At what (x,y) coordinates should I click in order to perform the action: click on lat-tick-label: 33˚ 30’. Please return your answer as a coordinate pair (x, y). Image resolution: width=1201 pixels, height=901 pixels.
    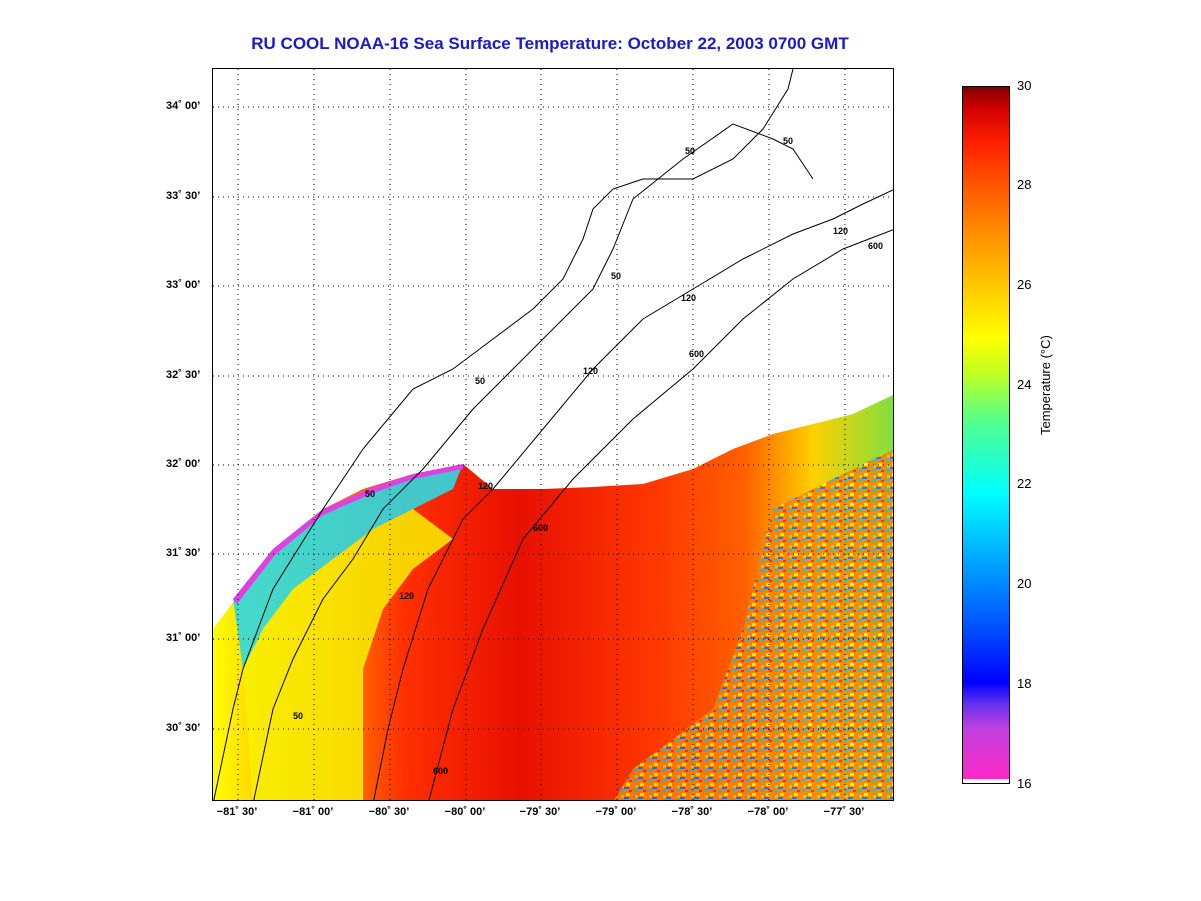
    Looking at the image, I should click on (183, 196).